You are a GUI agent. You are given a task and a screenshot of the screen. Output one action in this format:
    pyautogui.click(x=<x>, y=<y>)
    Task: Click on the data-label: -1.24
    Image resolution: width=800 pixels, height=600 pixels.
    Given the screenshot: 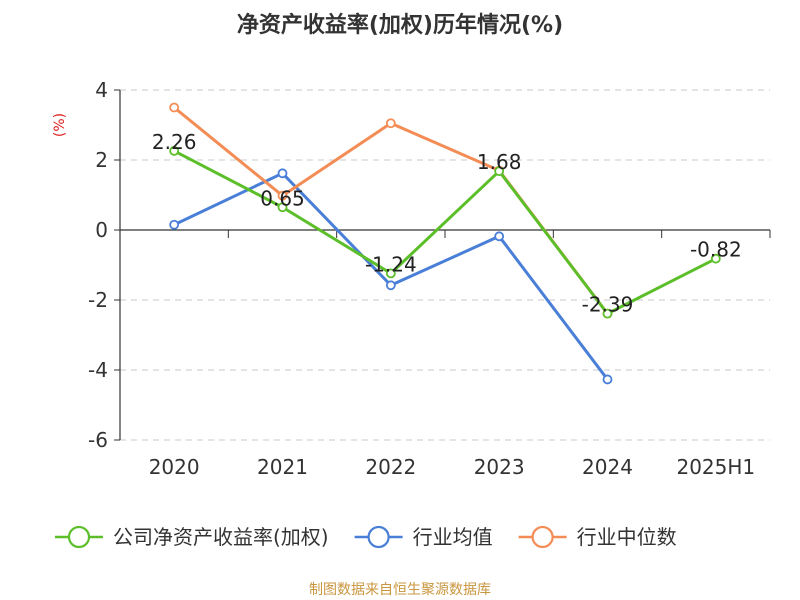 What is the action you would take?
    pyautogui.click(x=391, y=264)
    